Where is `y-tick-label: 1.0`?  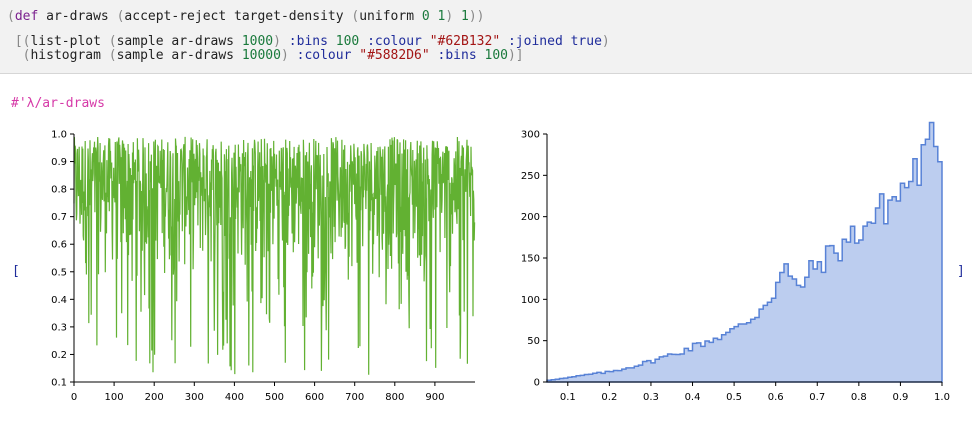
y-tick-label: 1.0 is located at coordinates (59, 135).